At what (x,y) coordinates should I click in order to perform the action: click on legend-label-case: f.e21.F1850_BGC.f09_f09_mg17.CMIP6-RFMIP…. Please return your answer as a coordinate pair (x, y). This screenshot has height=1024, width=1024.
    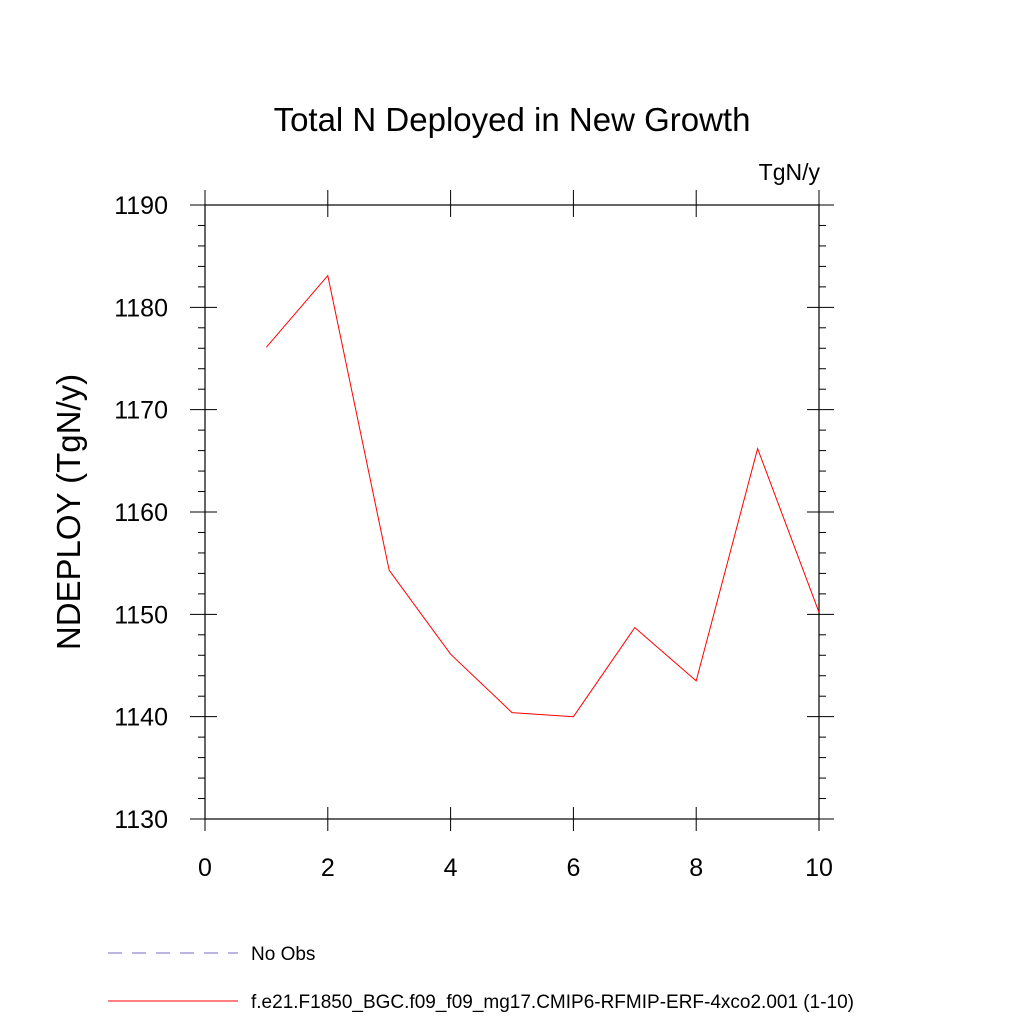
    Looking at the image, I should click on (552, 1002).